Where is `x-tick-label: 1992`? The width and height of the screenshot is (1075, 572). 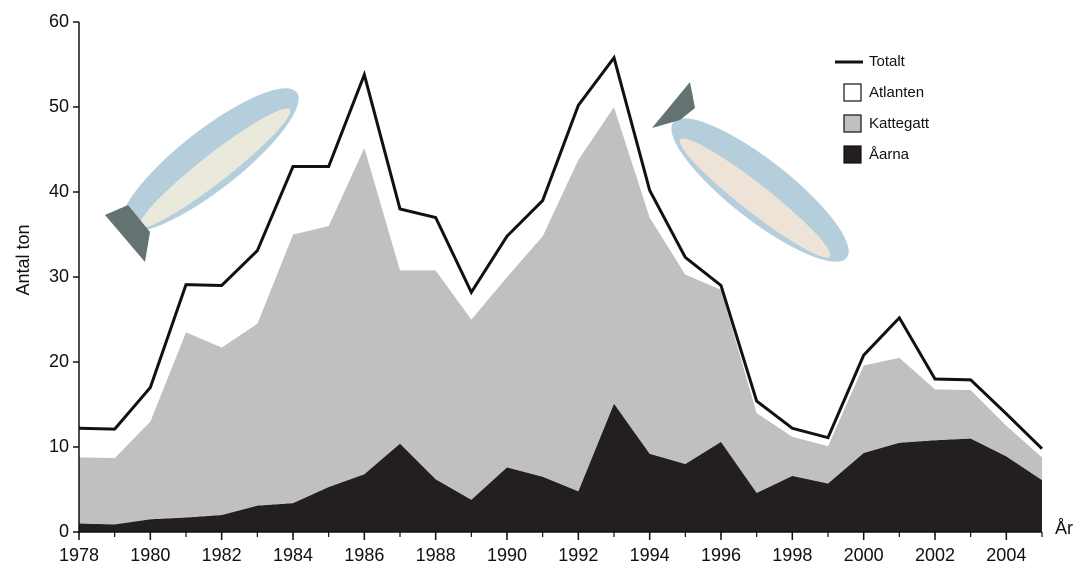 x-tick-label: 1992 is located at coordinates (578, 555).